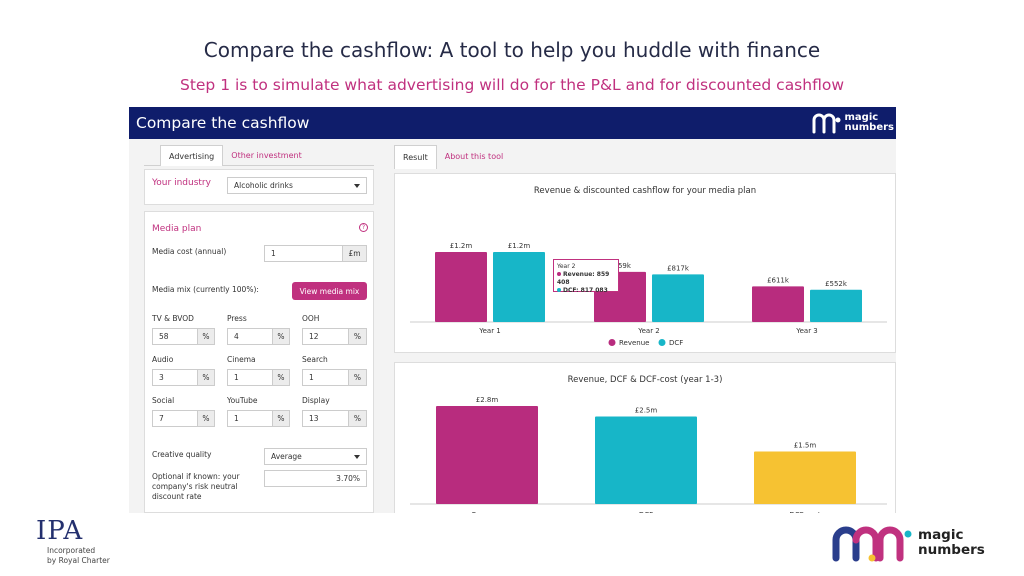  What do you see at coordinates (175, 418) in the screenshot?
I see `channel-input-social: 7` at bounding box center [175, 418].